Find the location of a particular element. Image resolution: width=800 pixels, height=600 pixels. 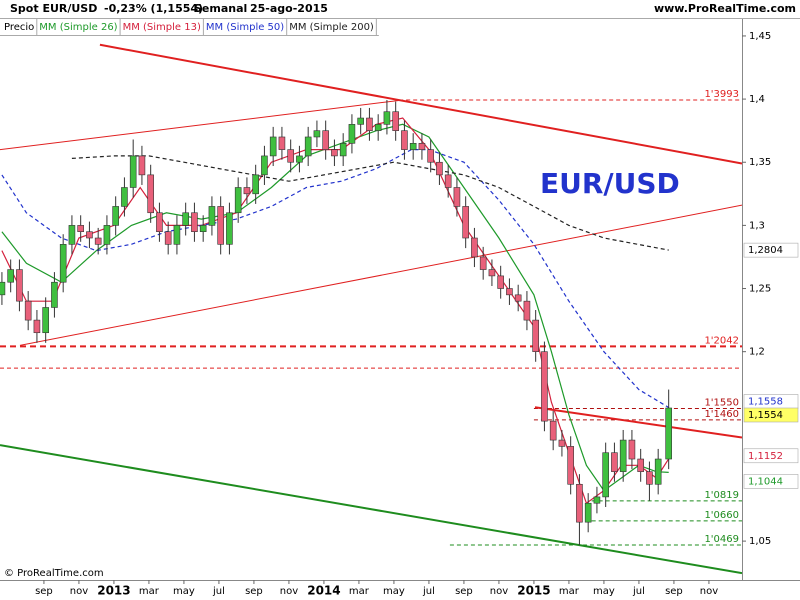

date: 25-ago-2015 is located at coordinates (289, 8).